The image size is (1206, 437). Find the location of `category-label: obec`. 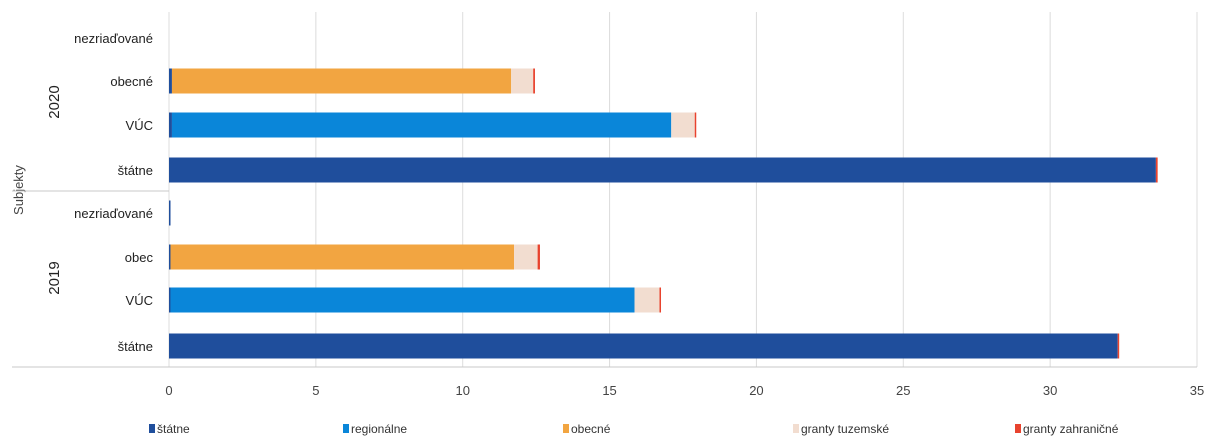

category-label: obec is located at coordinates (139, 257).